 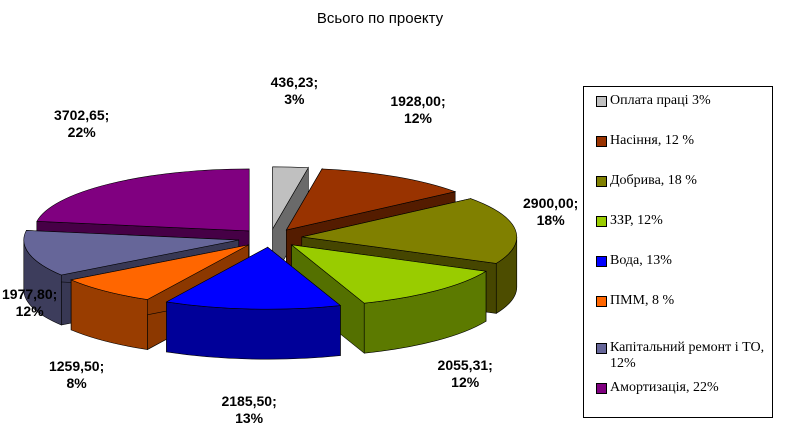 I want to click on data-label-4: 2185,50; 13%, so click(x=248, y=410).